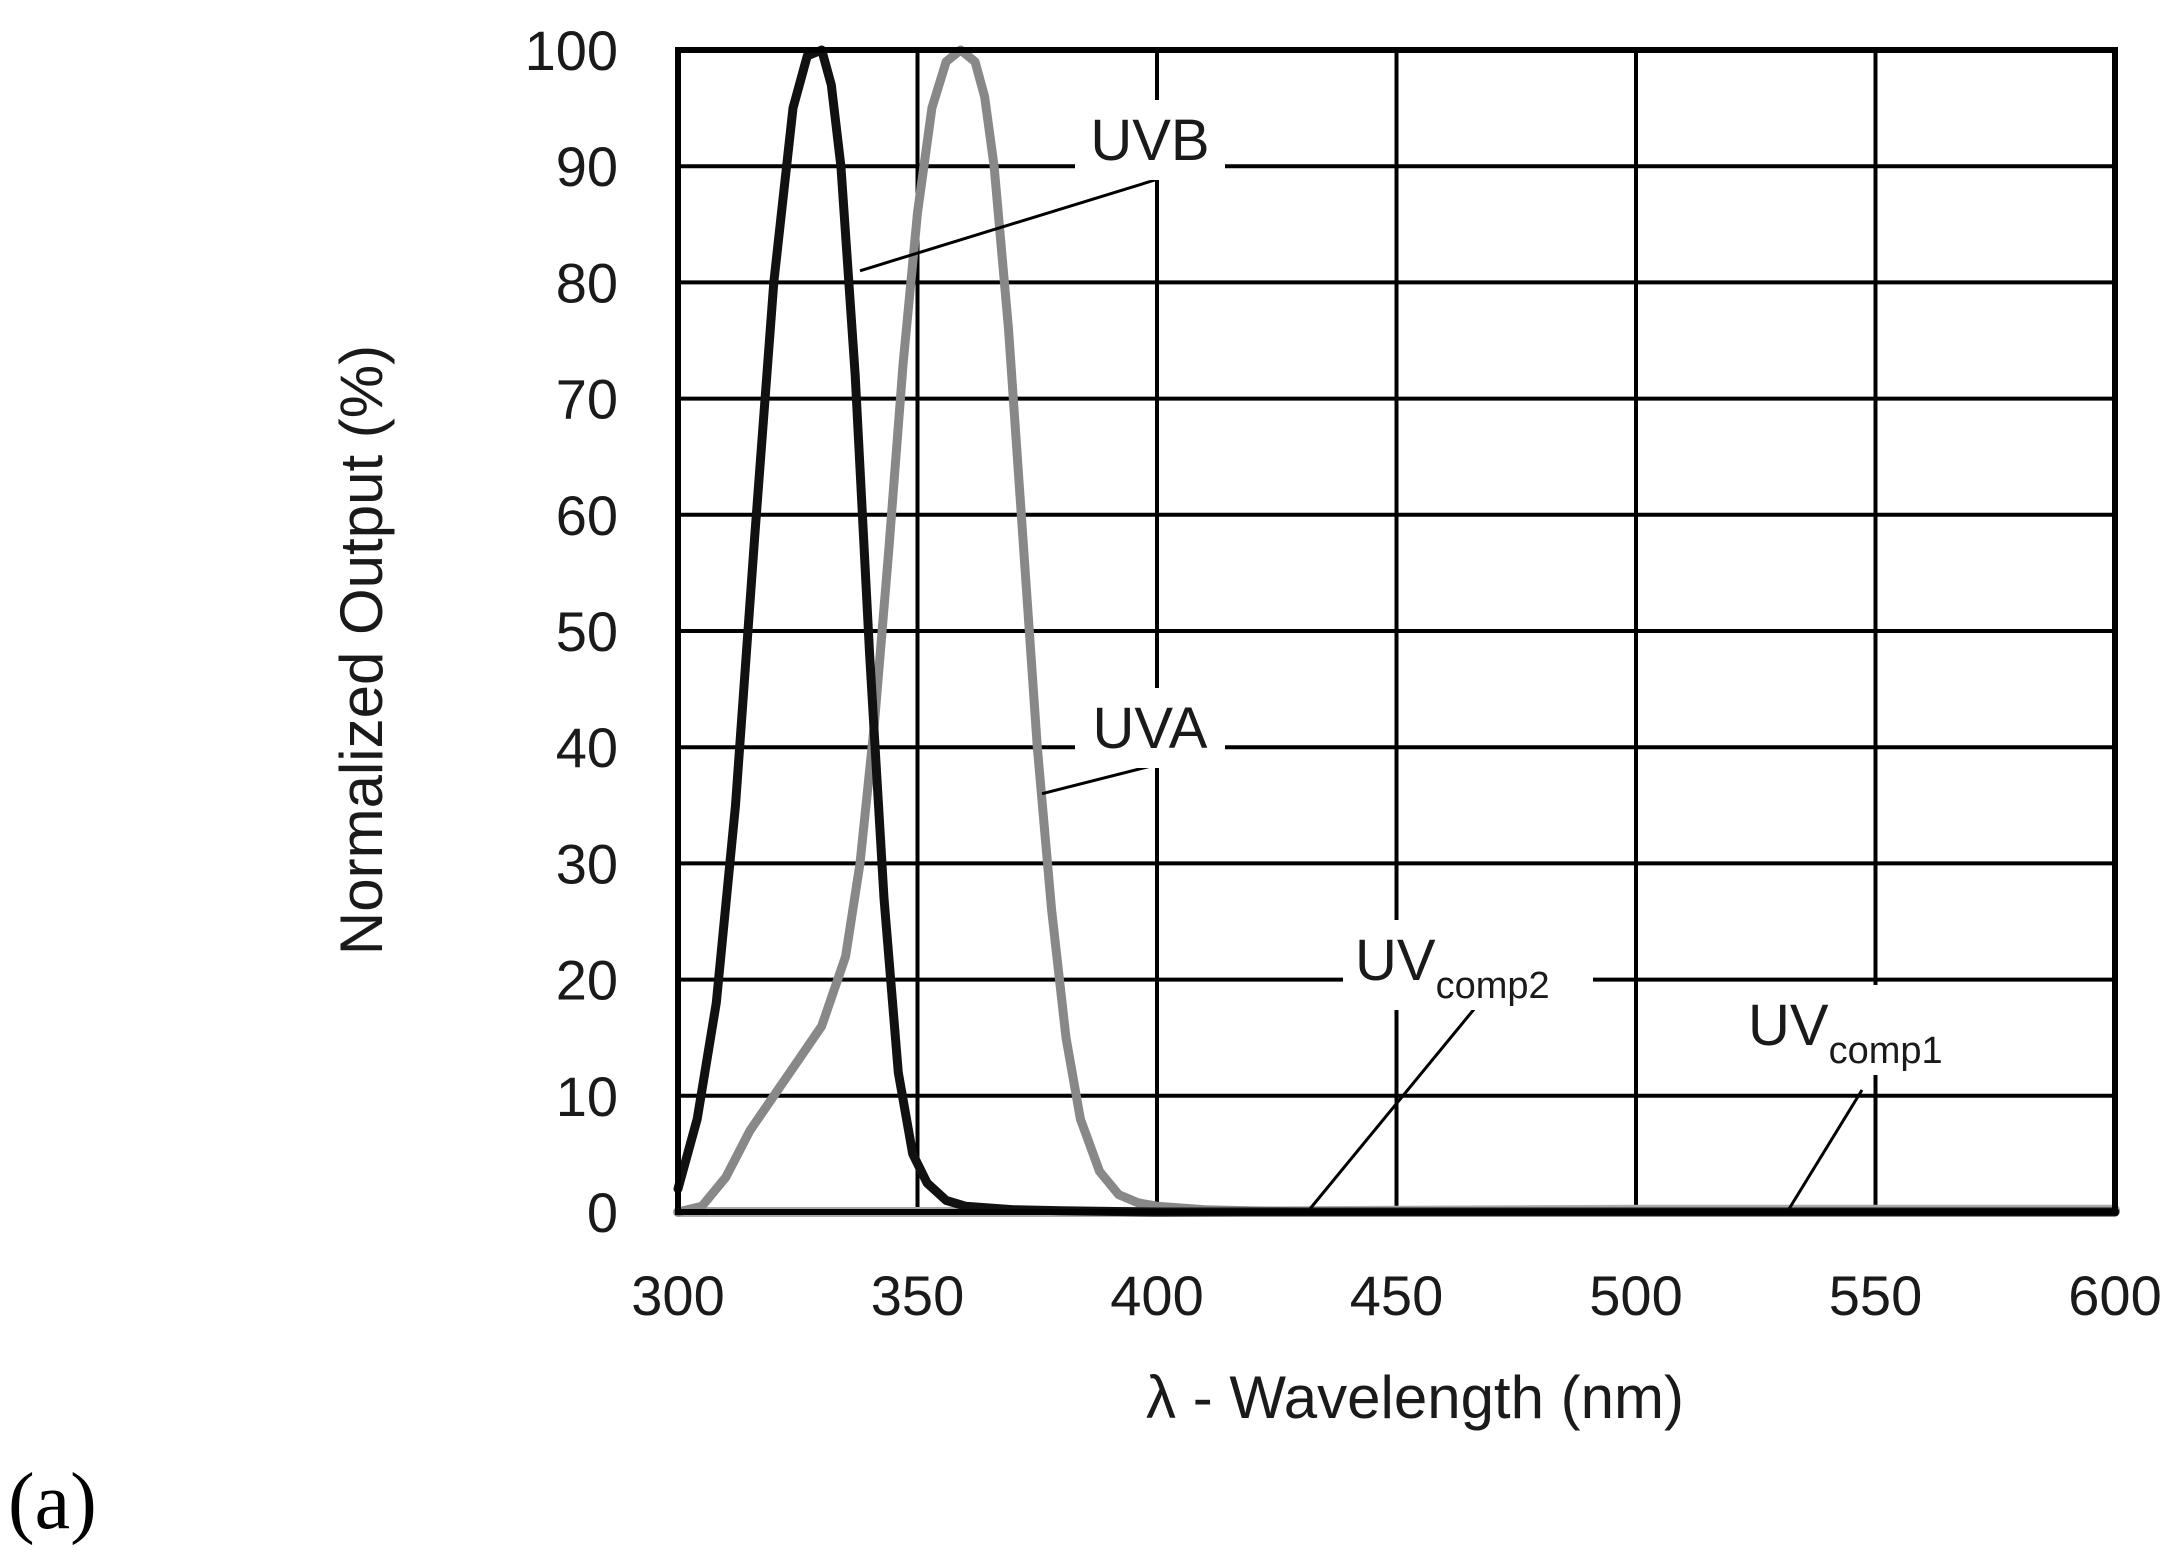  Describe the element at coordinates (1098, 779) in the screenshot. I see `annotation-leader-uva` at that location.